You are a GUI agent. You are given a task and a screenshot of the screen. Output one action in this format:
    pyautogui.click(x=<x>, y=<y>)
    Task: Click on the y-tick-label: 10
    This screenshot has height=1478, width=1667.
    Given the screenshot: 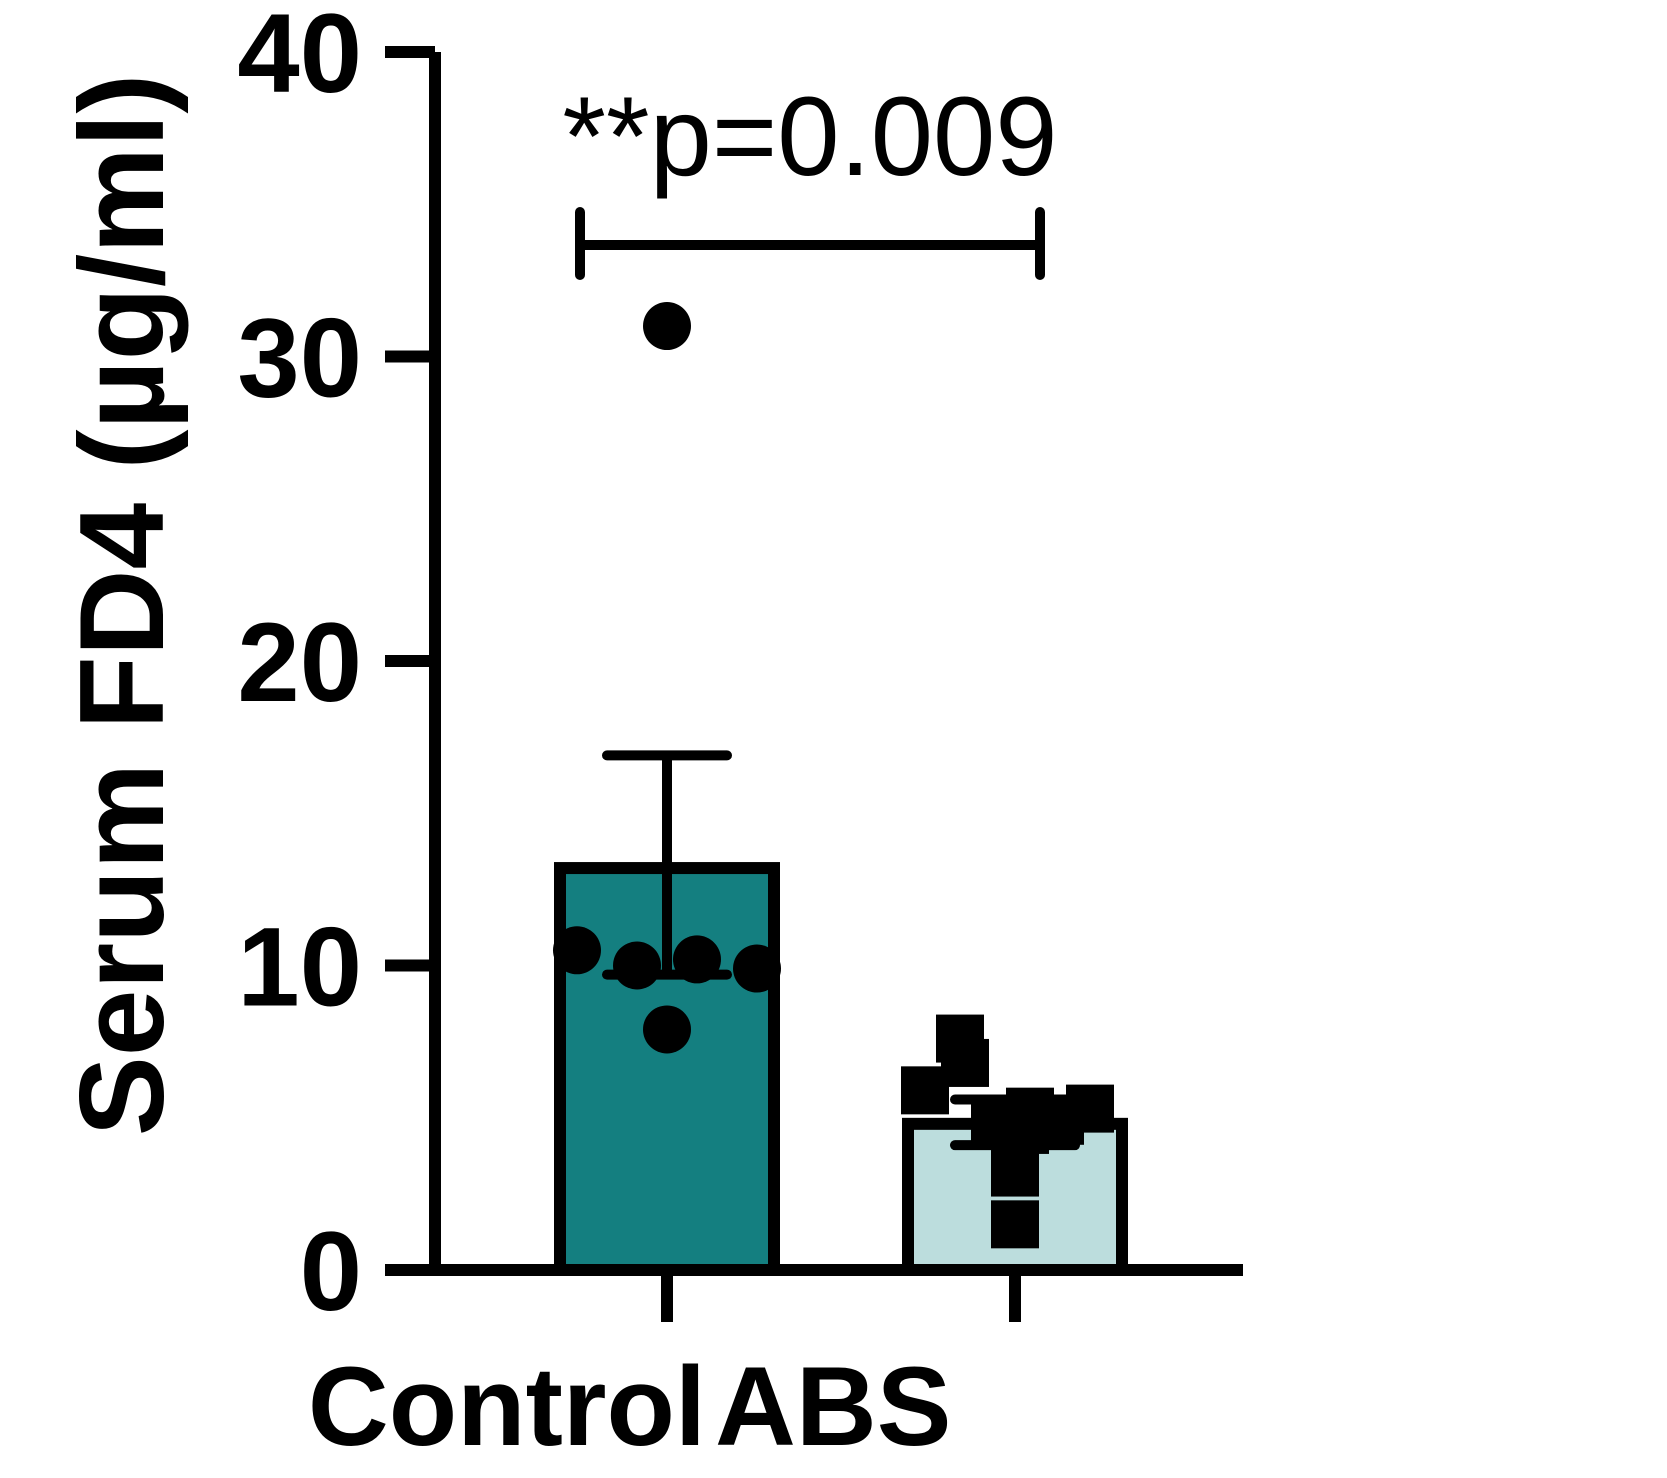 What is the action you would take?
    pyautogui.click(x=299, y=967)
    